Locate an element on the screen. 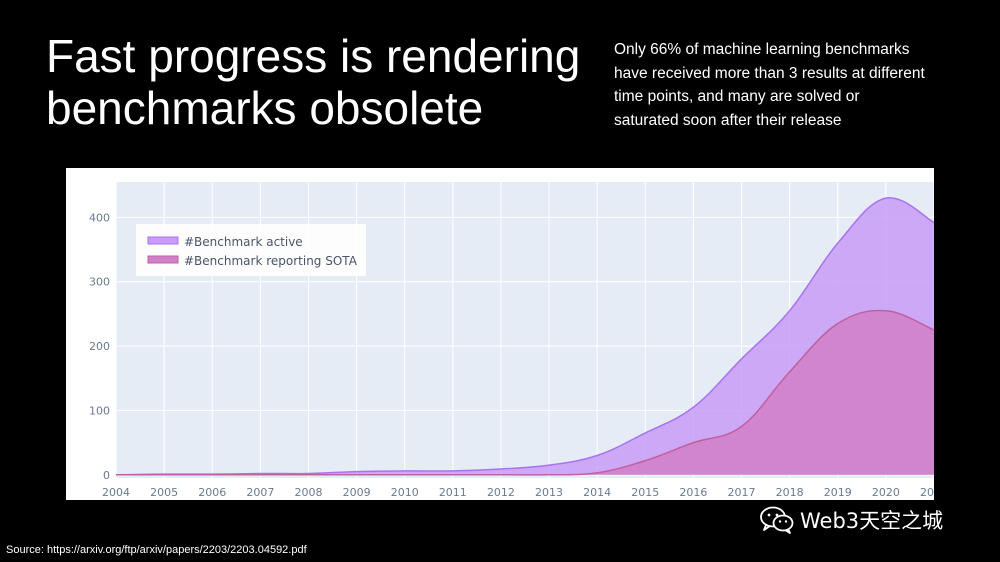  x-tick-label: 2004 is located at coordinates (116, 492).